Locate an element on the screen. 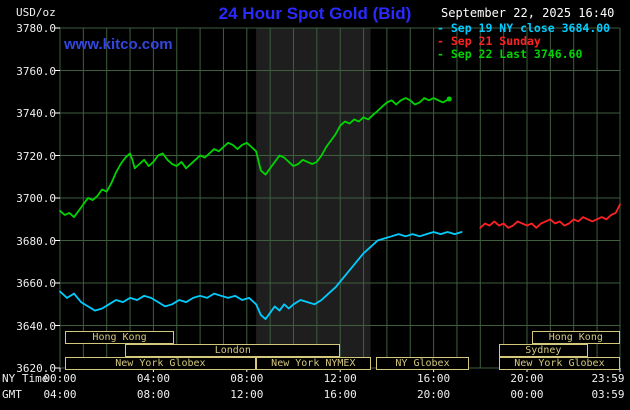 The height and width of the screenshot is (410, 630). x-axis-tick-label-ny: 04:00 is located at coordinates (153, 378).